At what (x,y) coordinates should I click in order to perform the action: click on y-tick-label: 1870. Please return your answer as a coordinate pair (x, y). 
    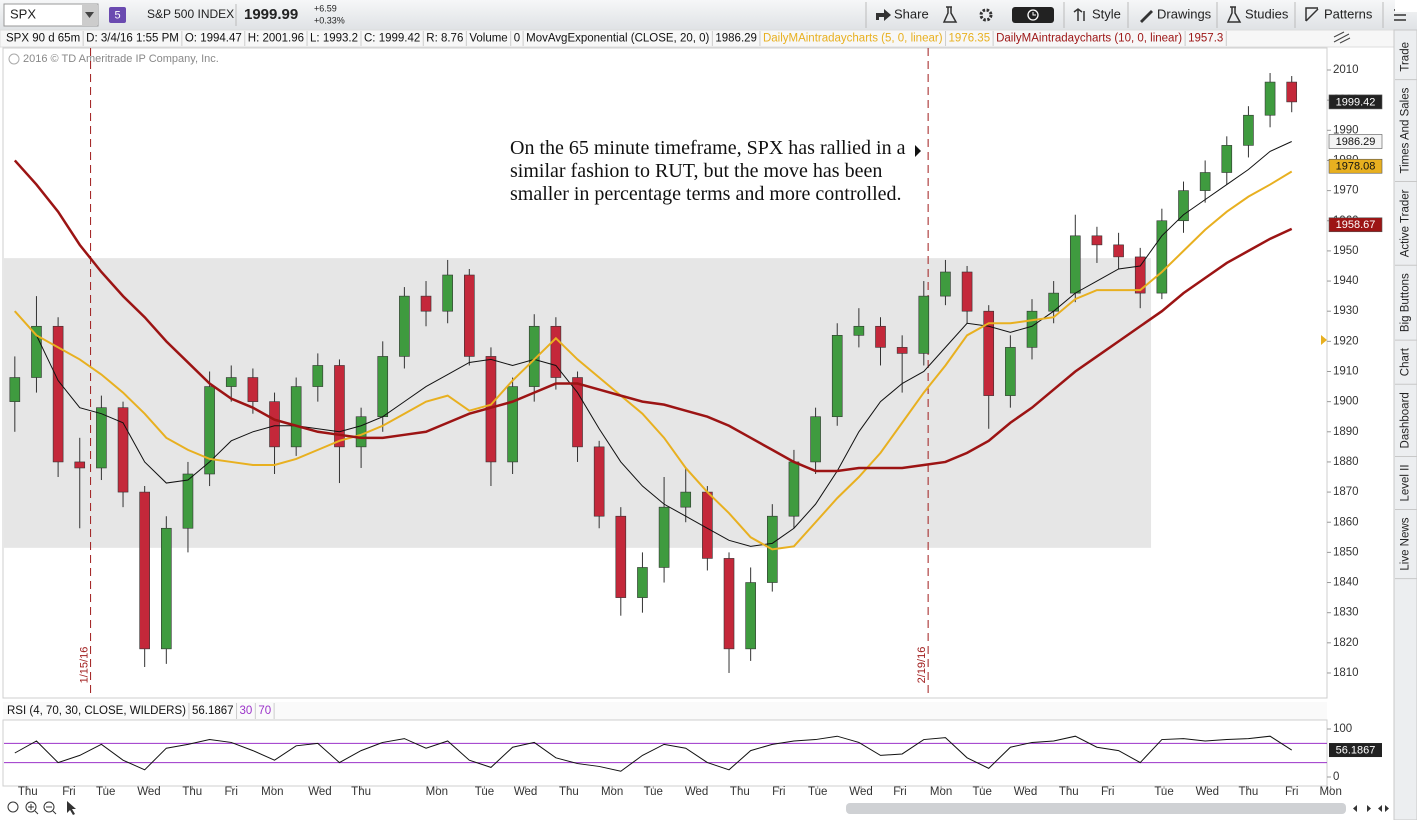
    Looking at the image, I should click on (1346, 492).